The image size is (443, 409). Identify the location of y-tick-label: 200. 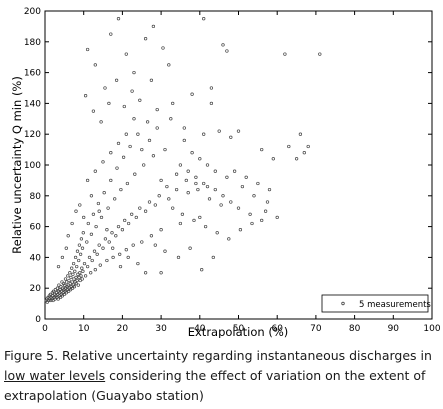
(32, 12).